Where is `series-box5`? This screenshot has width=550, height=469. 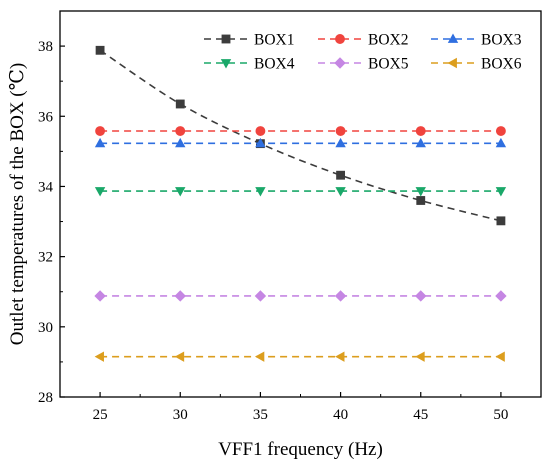
series-box5 is located at coordinates (300, 296).